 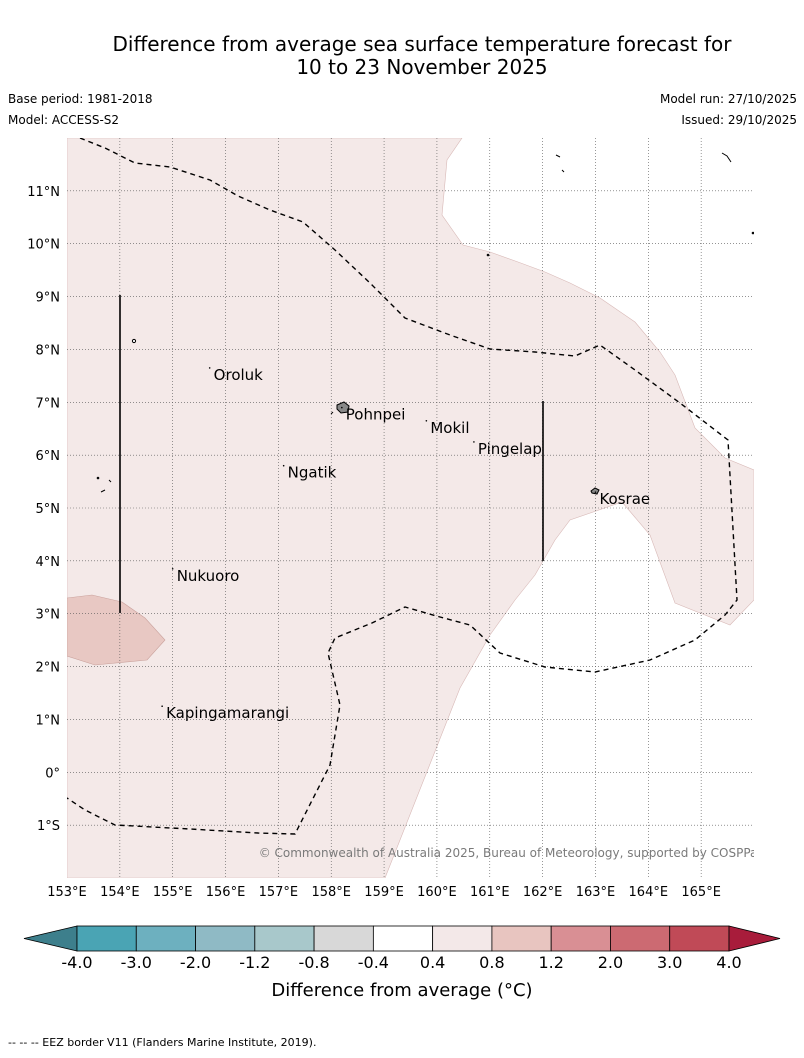 What do you see at coordinates (331, 892) in the screenshot?
I see `lon-tick-label: 158°E` at bounding box center [331, 892].